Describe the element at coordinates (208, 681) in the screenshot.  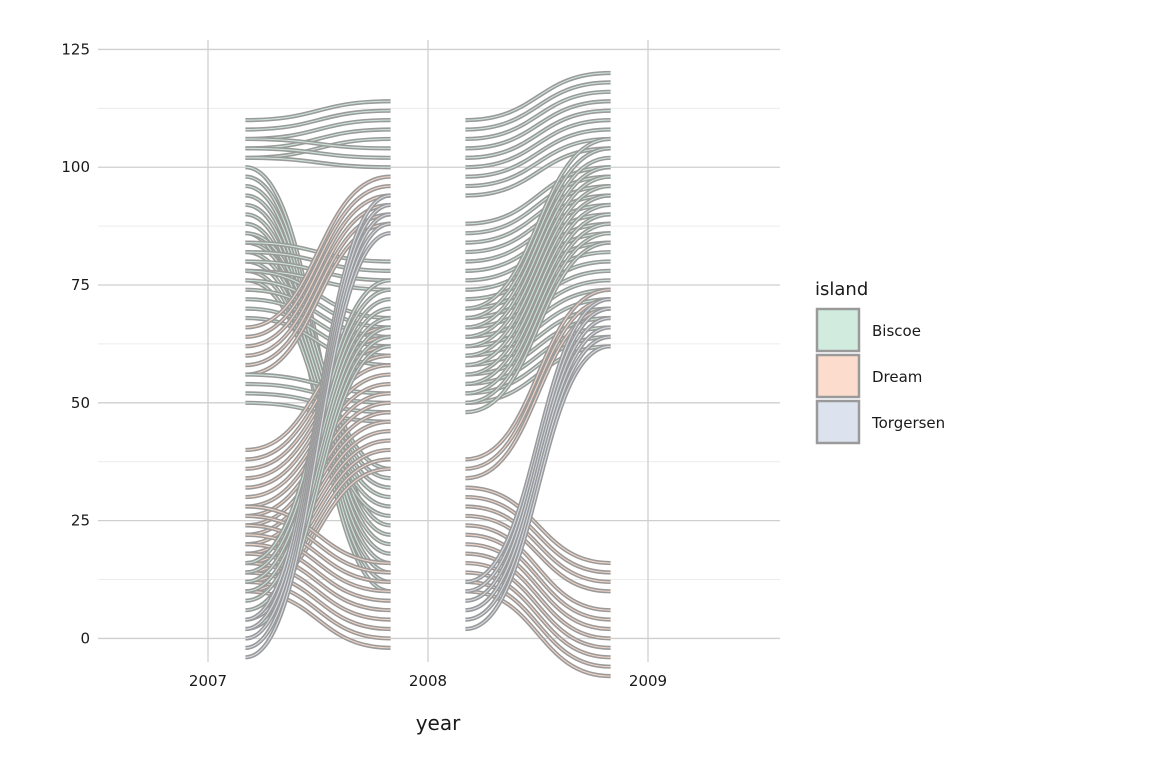
I see `x-tick-label: 2007` at that location.